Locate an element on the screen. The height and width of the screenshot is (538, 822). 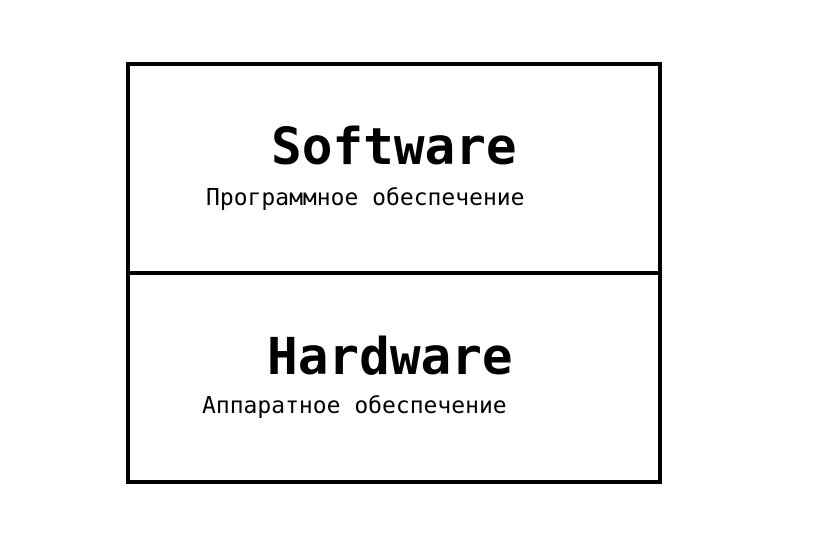
layer-divider is located at coordinates (394, 273).